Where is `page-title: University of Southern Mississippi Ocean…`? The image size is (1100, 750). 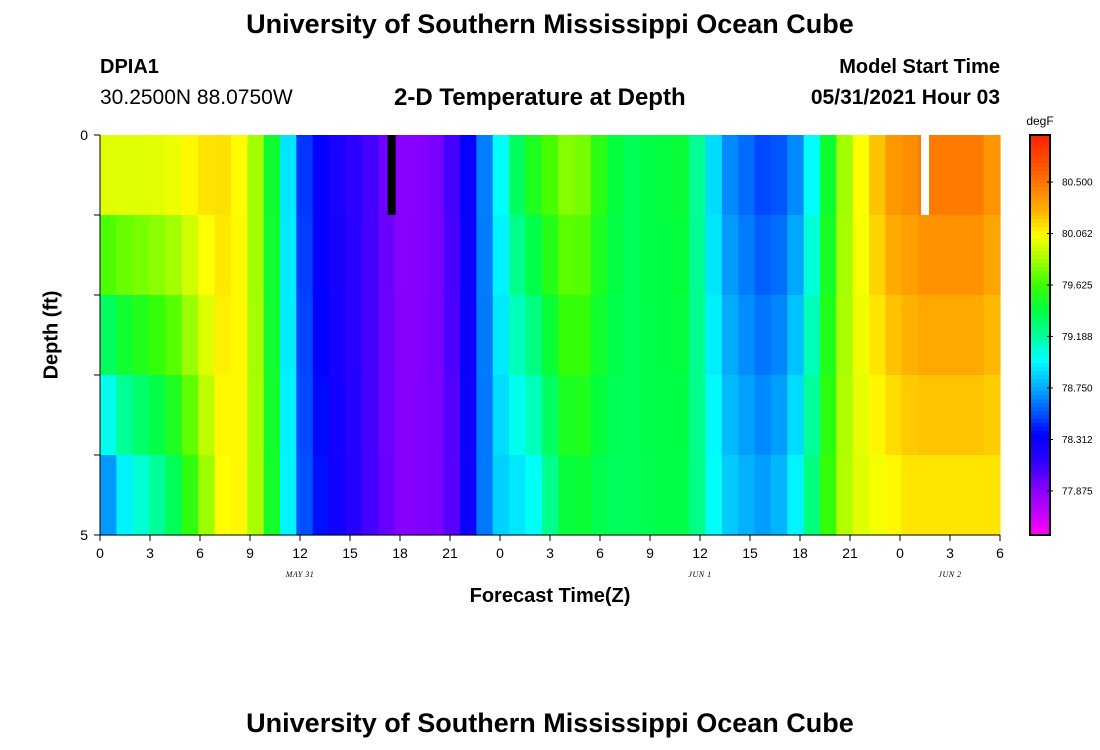
page-title: University of Southern Mississippi Ocean… is located at coordinates (550, 24).